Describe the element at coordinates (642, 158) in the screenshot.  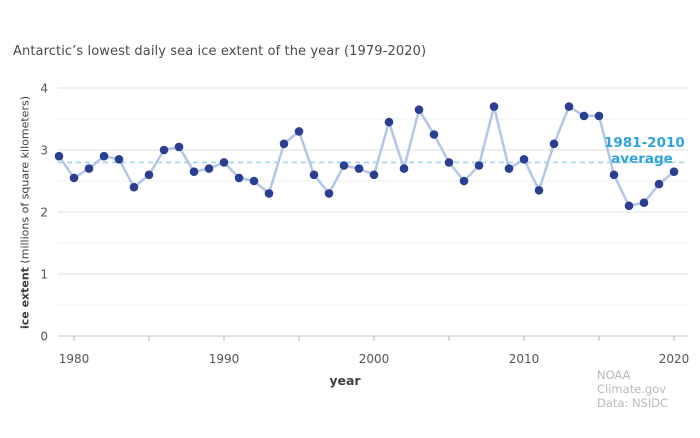
I see `average-annotation-line2: average` at that location.